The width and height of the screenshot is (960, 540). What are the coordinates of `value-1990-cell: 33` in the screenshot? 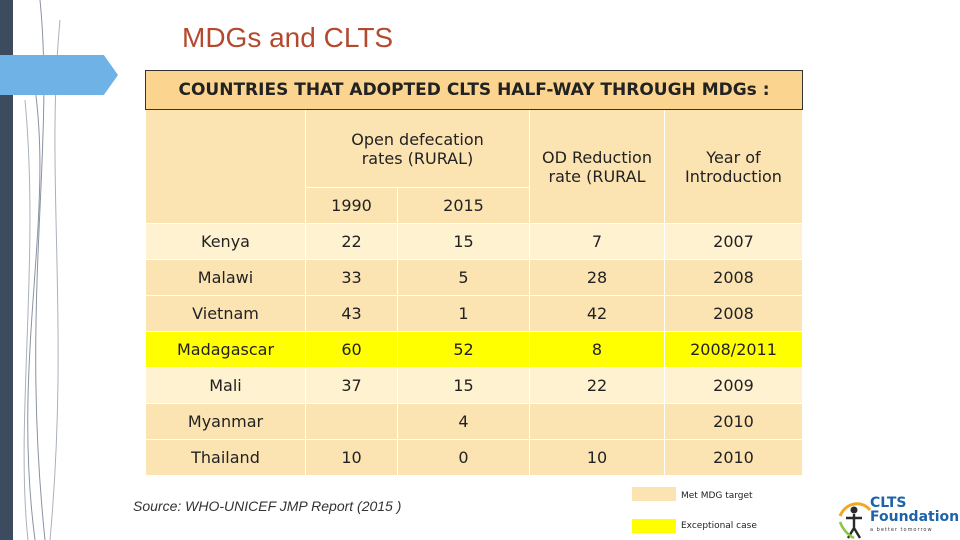 It's located at (351, 277).